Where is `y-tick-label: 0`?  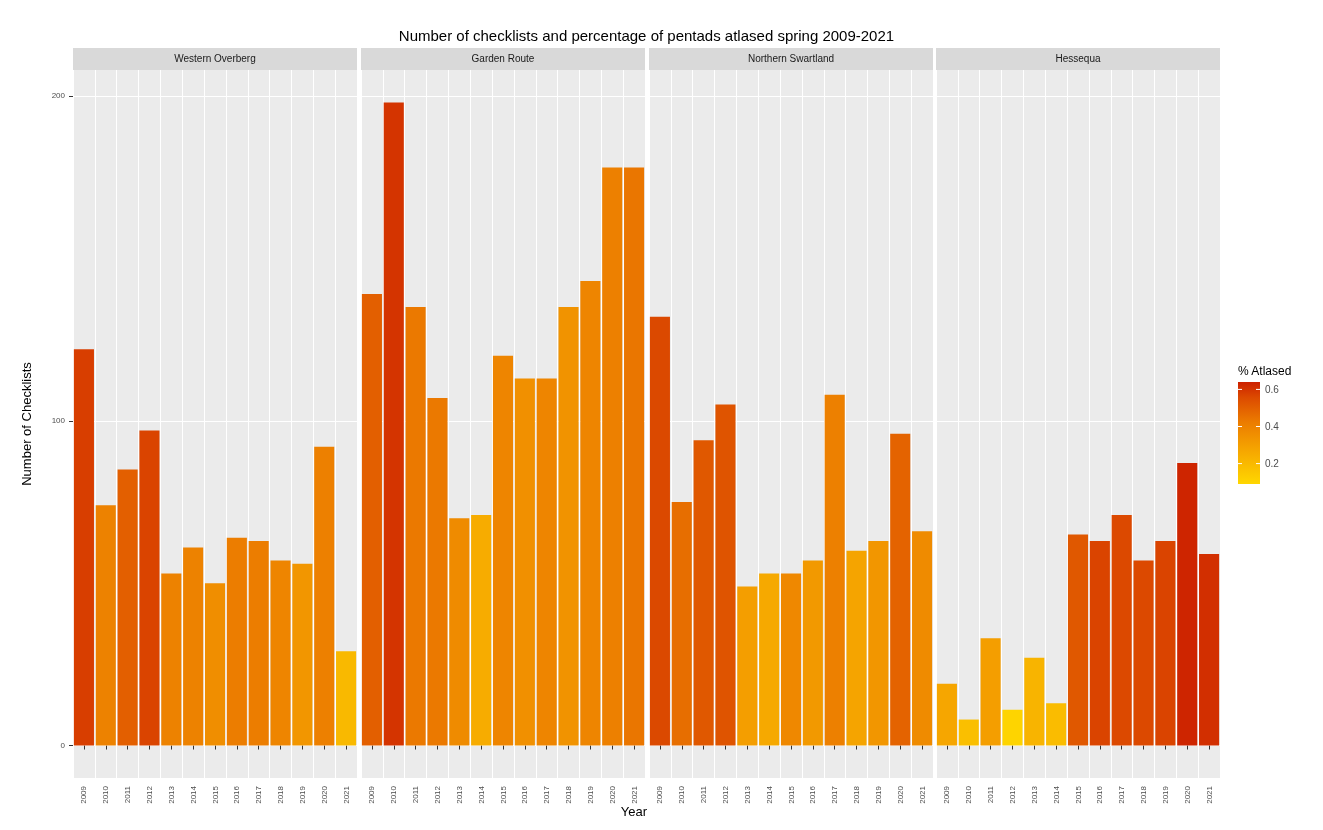
y-tick-label: 0 is located at coordinates (63, 746).